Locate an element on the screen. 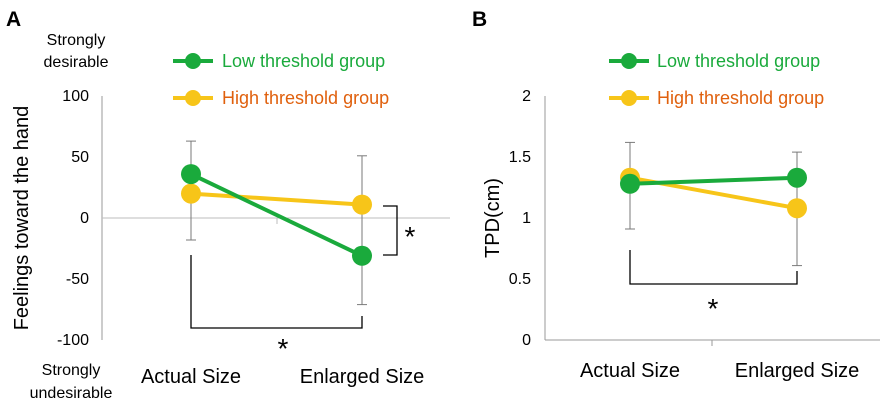  panel-a-label: A is located at coordinates (13, 19).